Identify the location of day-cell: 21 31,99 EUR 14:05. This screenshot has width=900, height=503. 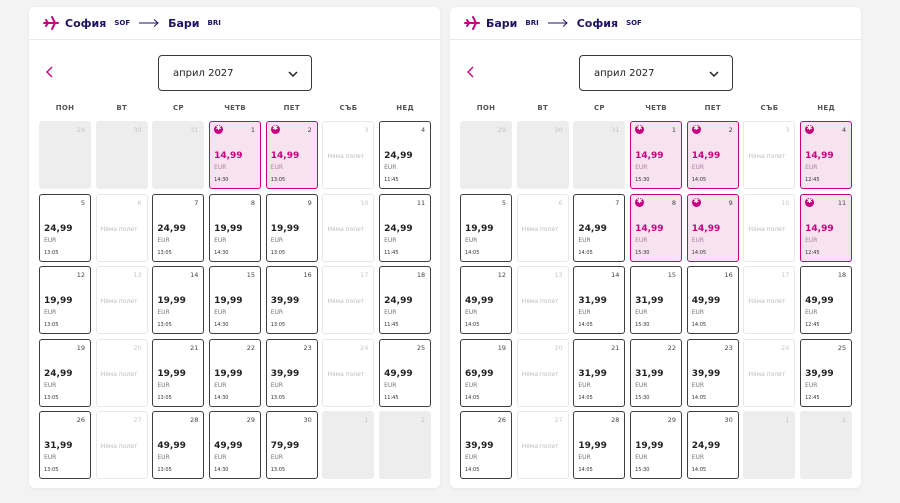
(599, 372).